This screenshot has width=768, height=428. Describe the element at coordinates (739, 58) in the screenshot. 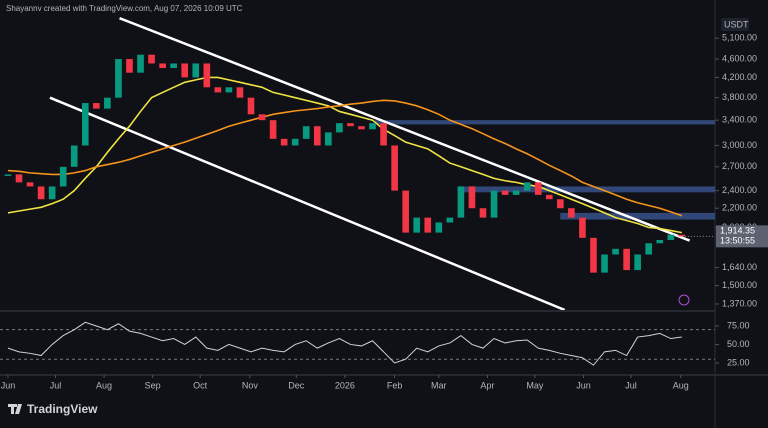

I see `y-tick-label: 4,600.00` at that location.